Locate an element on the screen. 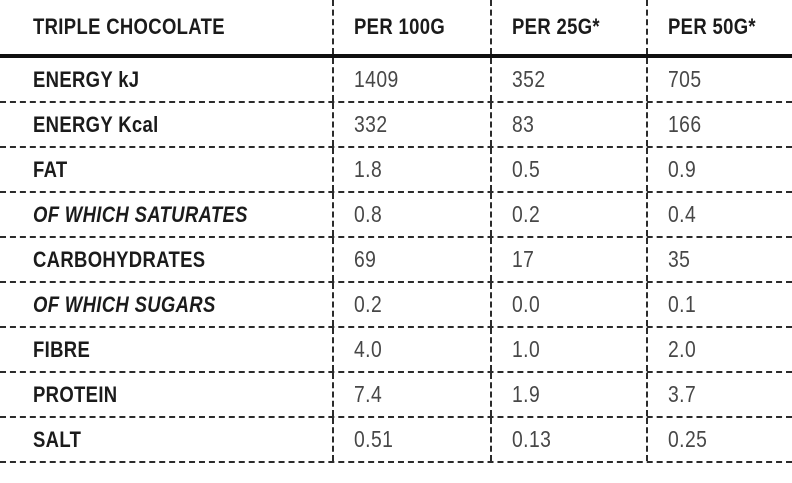 The image size is (792, 483). row-label: ENERGY Kcal is located at coordinates (96, 124).